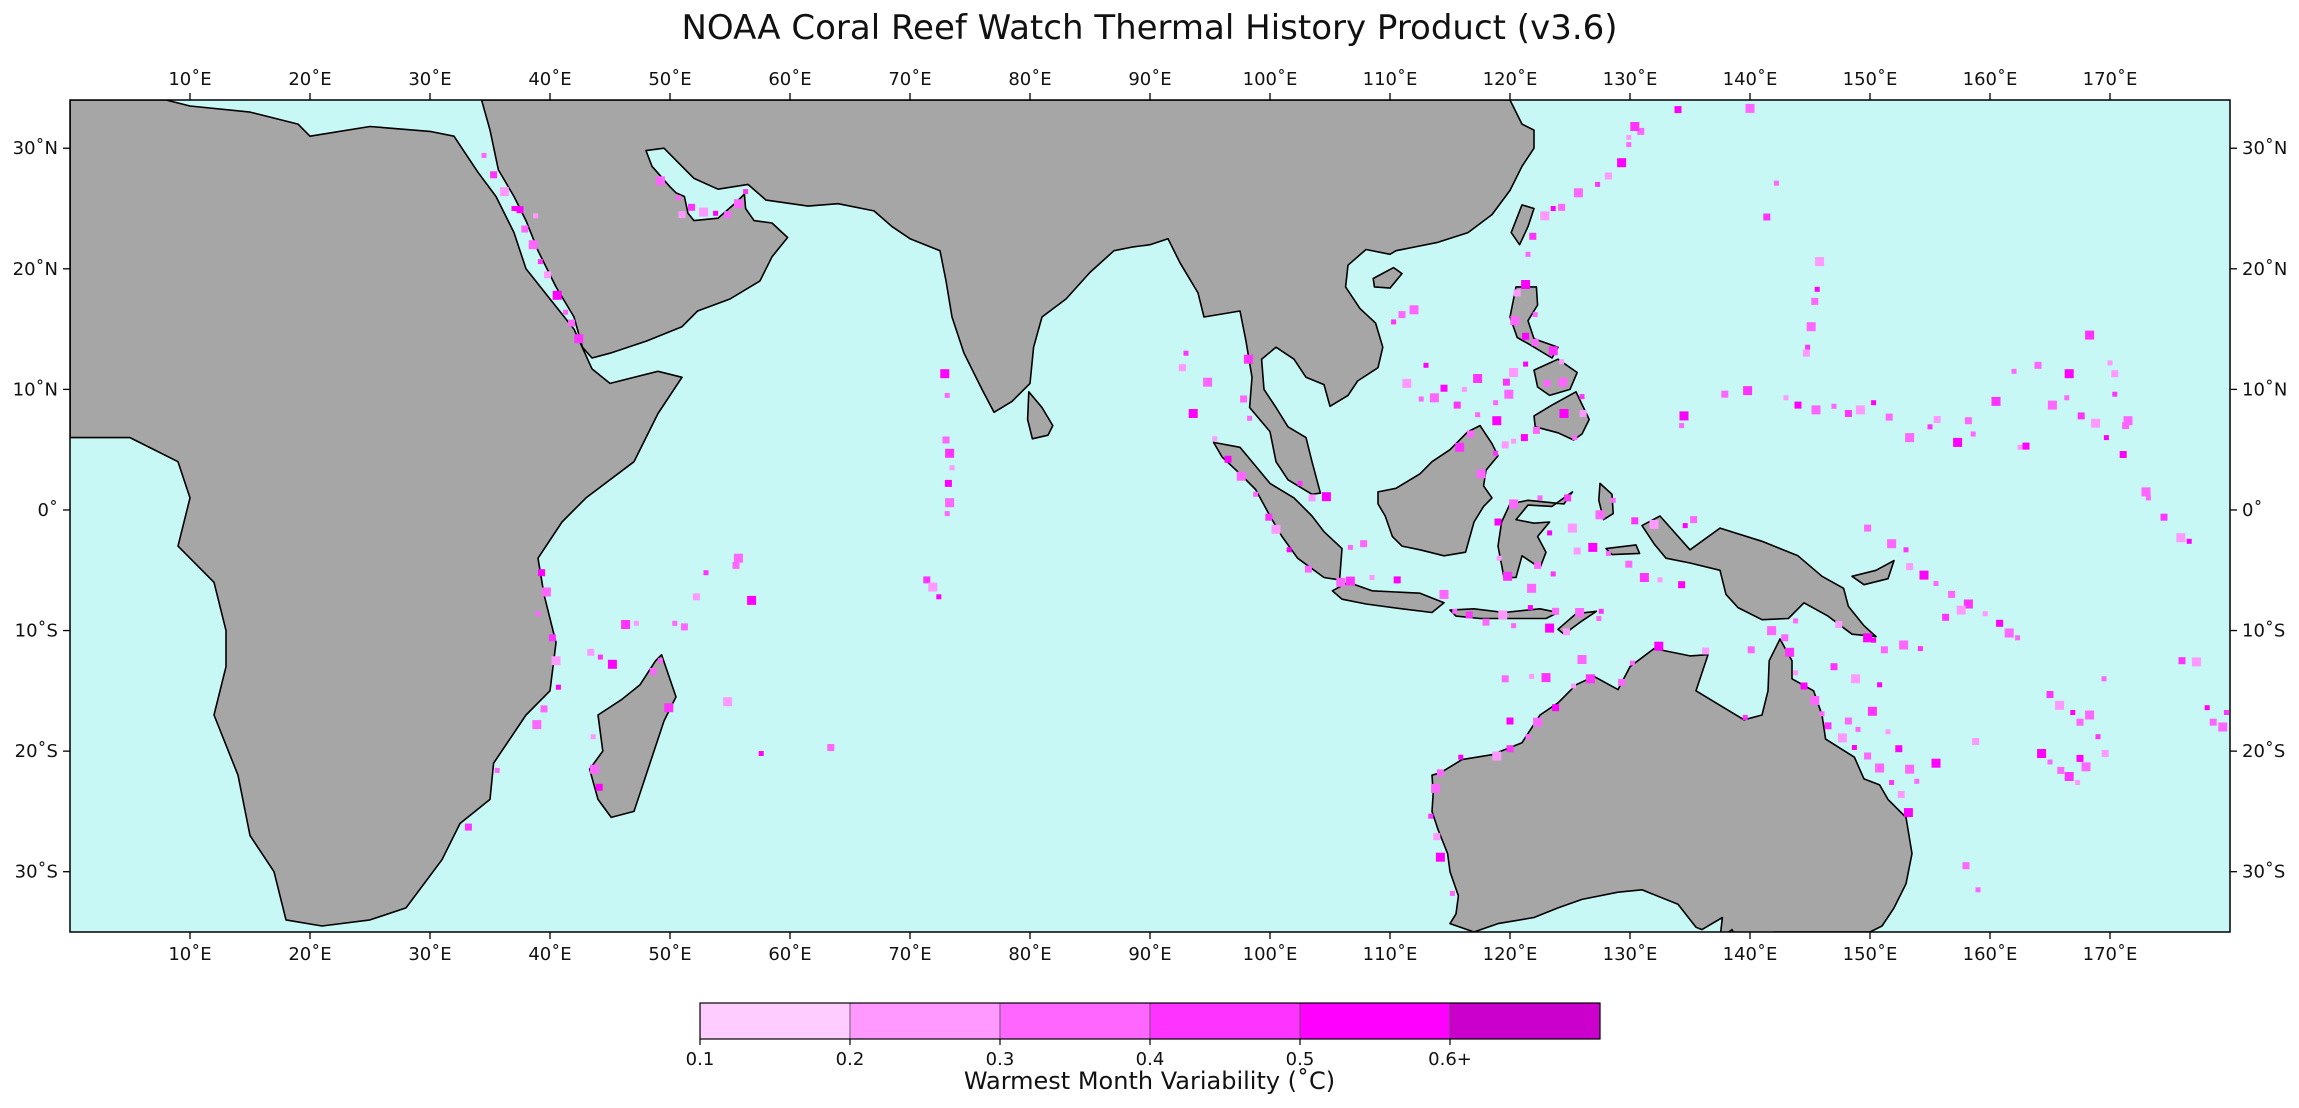  What do you see at coordinates (35, 148) in the screenshot?
I see `lat-tick-label: 30˚N` at bounding box center [35, 148].